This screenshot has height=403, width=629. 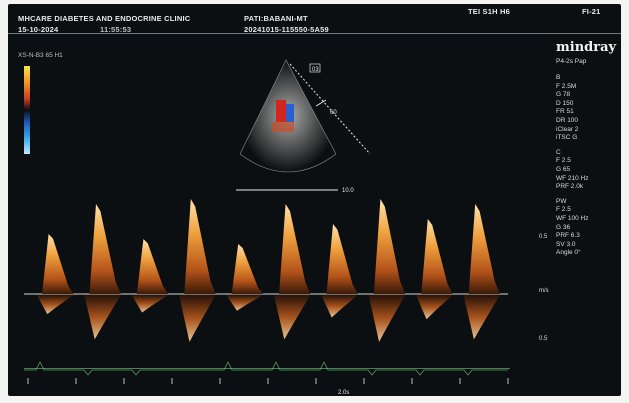 I want to click on parameter-line: PRF 2.0k, so click(x=570, y=187).